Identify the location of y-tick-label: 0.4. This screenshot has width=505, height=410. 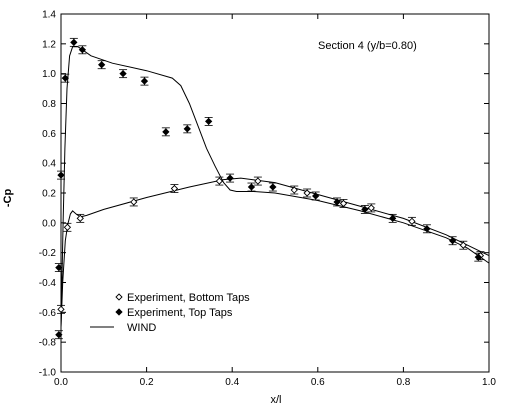
(49, 164).